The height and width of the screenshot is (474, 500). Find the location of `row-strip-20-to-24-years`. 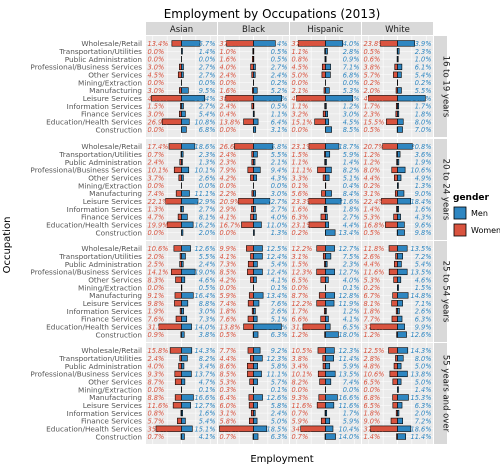

row-strip-20-to-24-years is located at coordinates (440, 189).